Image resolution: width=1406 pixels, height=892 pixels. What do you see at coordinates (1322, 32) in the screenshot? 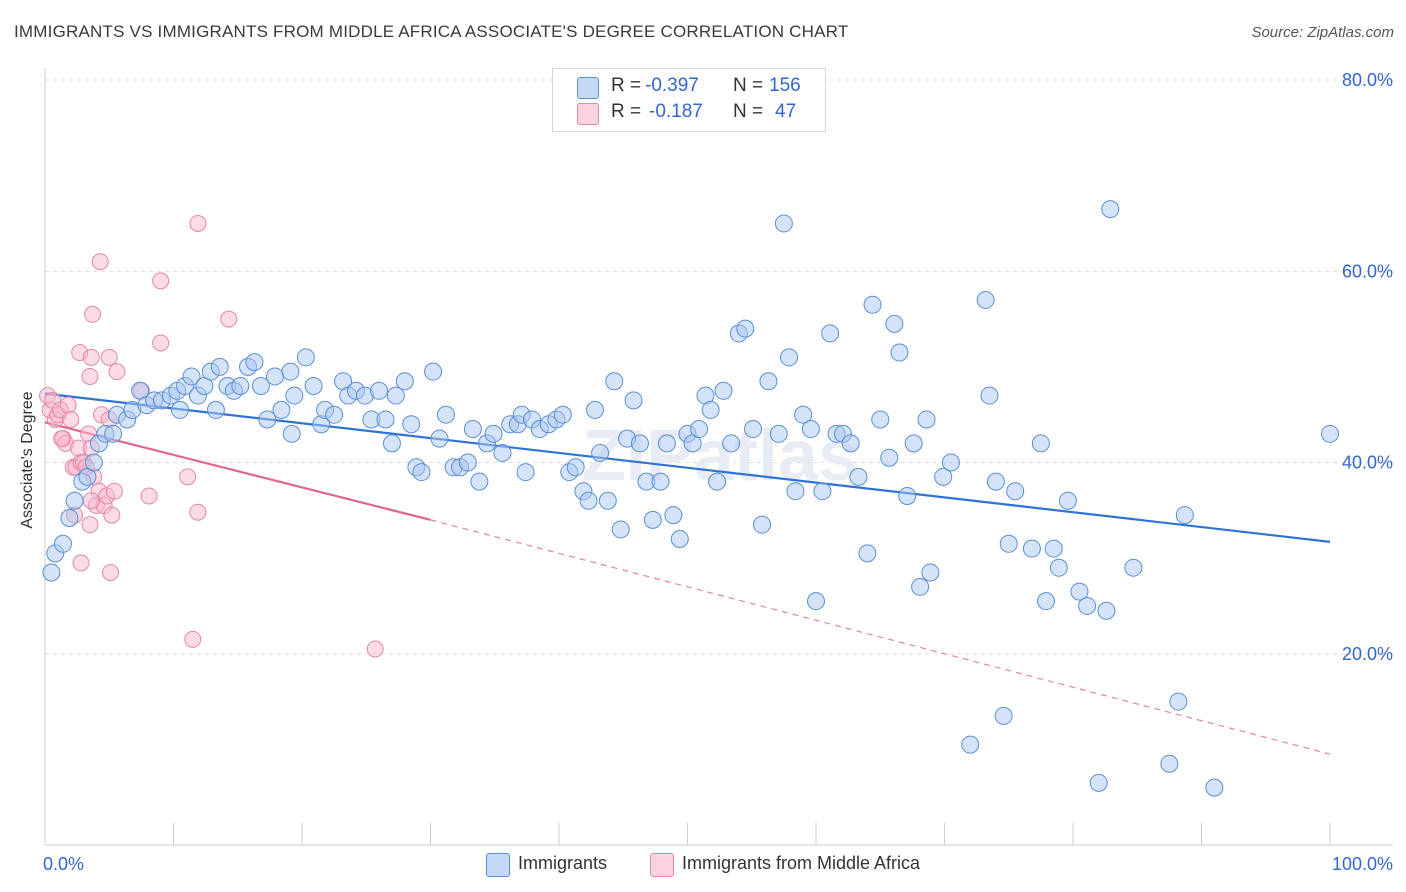
I see `source-label: Source: ZipAtlas.com` at bounding box center [1322, 32].